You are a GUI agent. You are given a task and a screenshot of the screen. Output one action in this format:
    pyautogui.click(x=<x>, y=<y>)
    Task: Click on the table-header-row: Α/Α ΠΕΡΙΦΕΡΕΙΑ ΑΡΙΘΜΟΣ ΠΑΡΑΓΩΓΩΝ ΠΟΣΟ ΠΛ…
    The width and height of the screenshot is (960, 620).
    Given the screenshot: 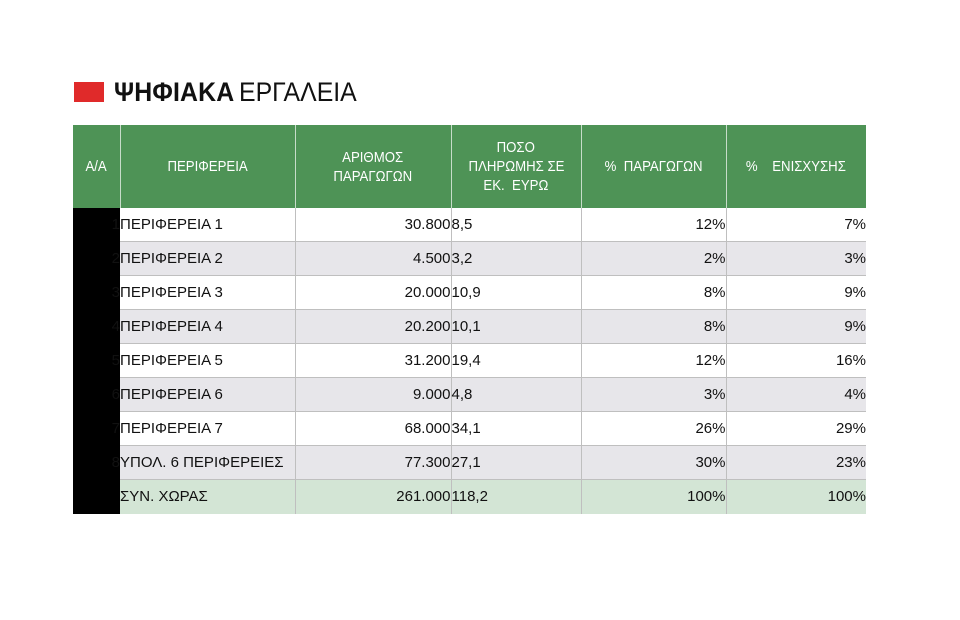 What is the action you would take?
    pyautogui.click(x=469, y=166)
    